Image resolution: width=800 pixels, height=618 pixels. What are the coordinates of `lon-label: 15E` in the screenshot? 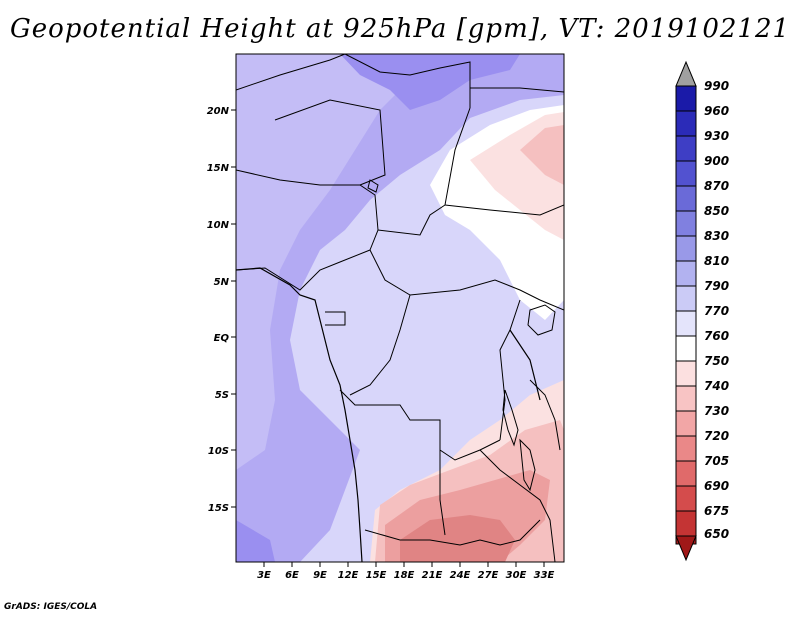 It's located at (376, 575).